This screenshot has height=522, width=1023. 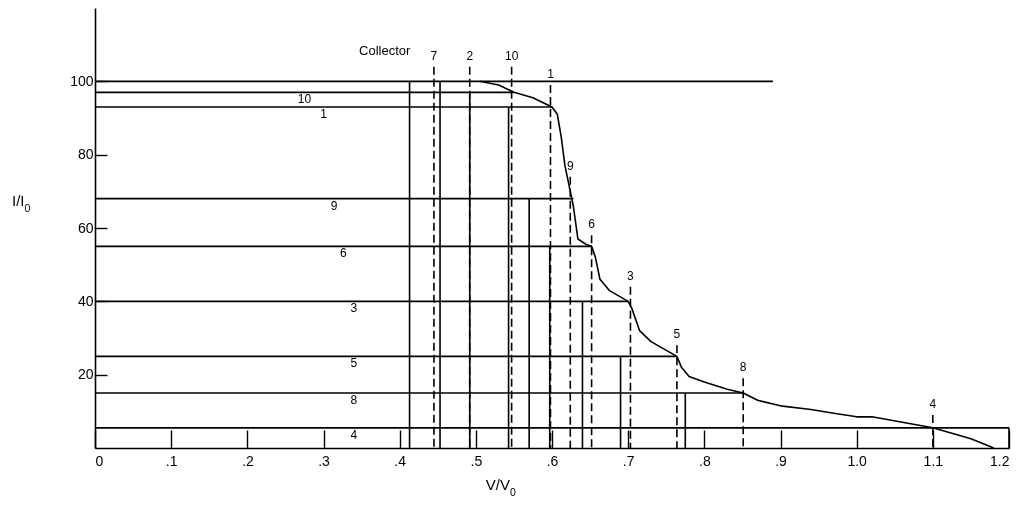 I want to click on series-label: 4, so click(x=933, y=404).